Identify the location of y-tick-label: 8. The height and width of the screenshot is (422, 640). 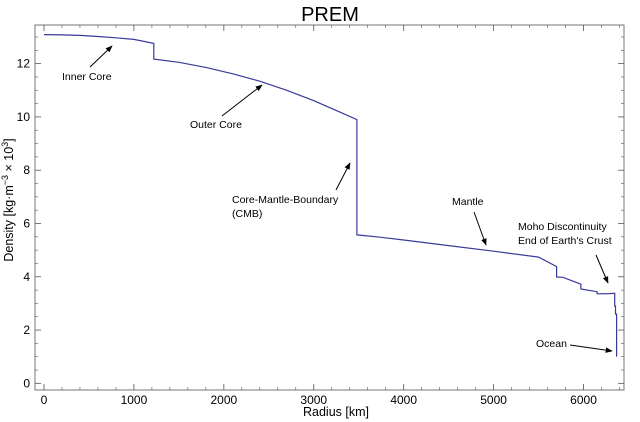
(26, 170).